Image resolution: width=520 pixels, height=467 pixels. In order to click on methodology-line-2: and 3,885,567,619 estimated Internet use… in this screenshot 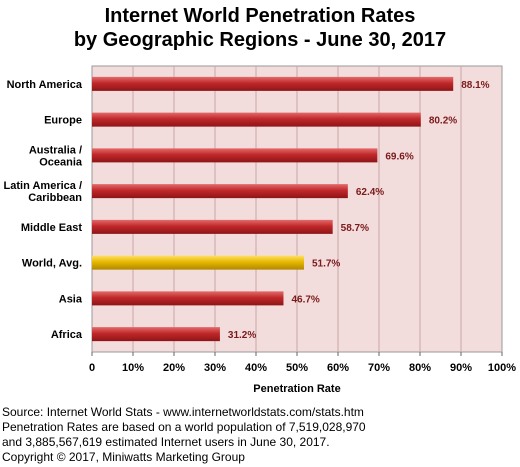, I will do `click(166, 442)`.